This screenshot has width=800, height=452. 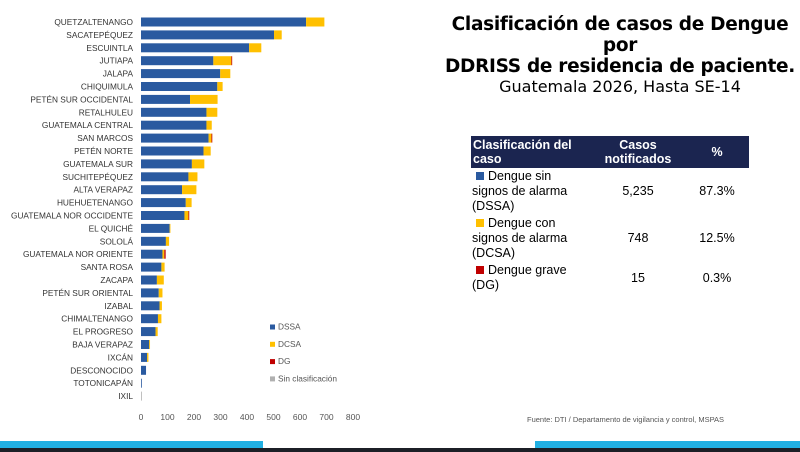 What do you see at coordinates (106, 112) in the screenshot?
I see `category-label: RETALHULEU` at bounding box center [106, 112].